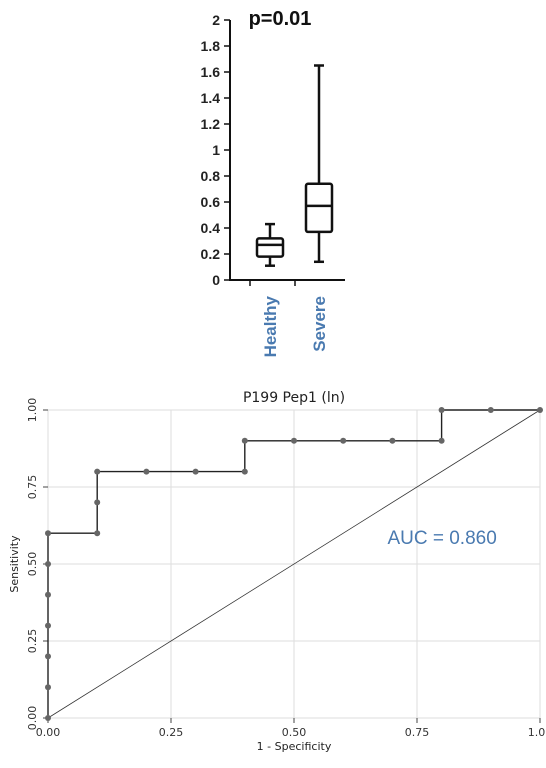 This screenshot has height=768, width=546. Describe the element at coordinates (211, 72) in the screenshot. I see `y-tick-label: 1.6` at that location.